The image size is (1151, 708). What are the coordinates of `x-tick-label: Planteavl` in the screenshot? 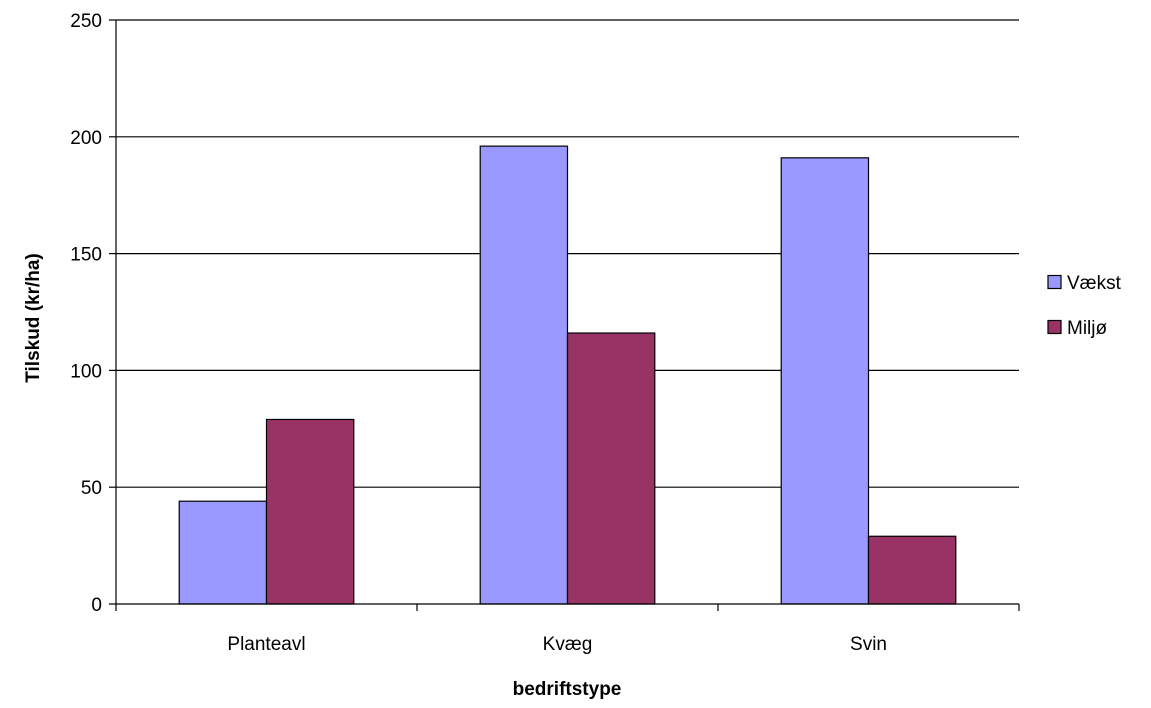 It's located at (266, 644).